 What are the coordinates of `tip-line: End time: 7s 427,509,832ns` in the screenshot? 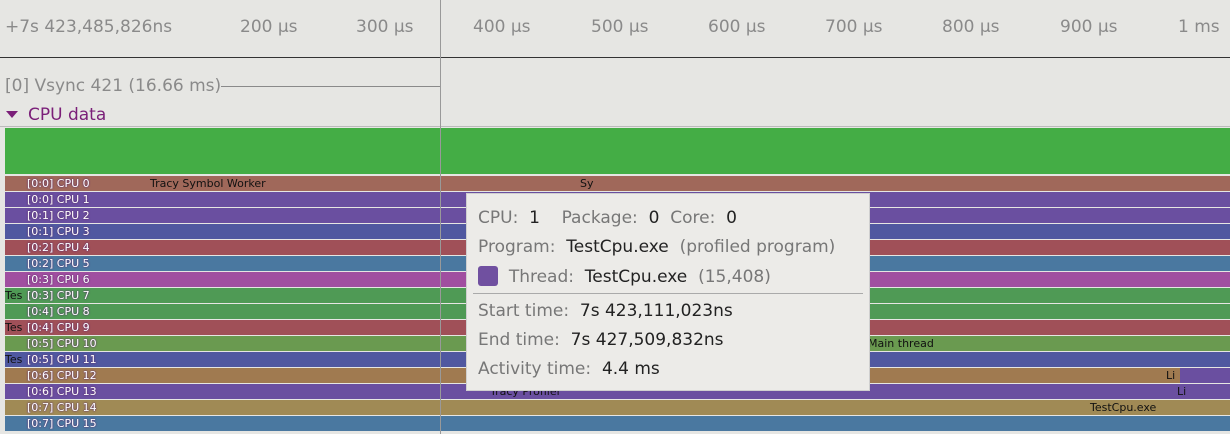 It's located at (601, 340).